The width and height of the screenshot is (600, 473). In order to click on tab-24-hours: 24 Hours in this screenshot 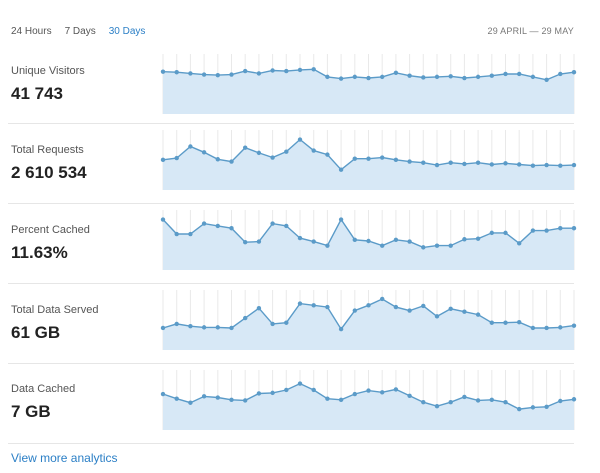, I will do `click(31, 31)`.